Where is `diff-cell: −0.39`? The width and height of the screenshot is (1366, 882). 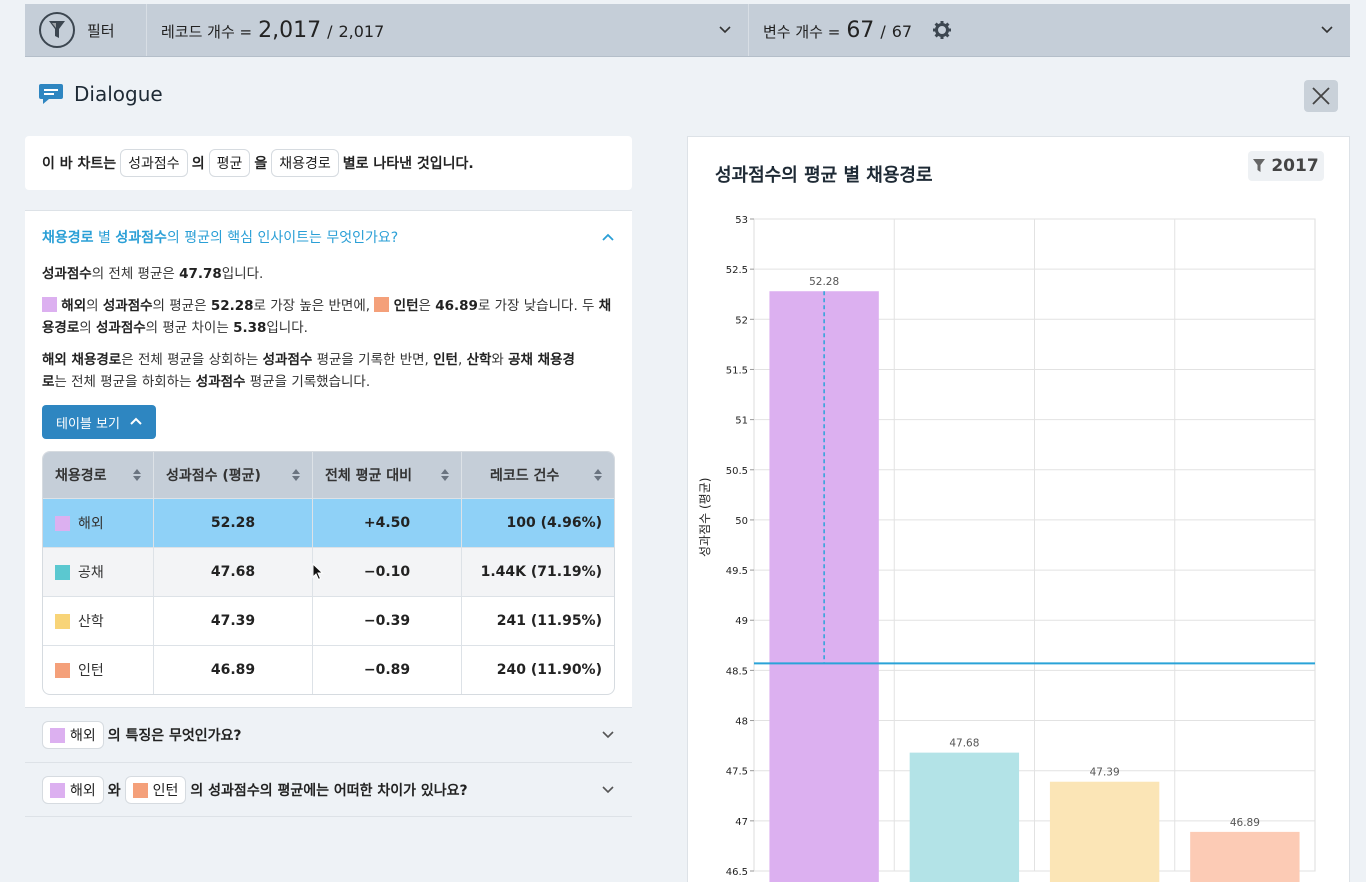
diff-cell: −0.39 is located at coordinates (387, 621).